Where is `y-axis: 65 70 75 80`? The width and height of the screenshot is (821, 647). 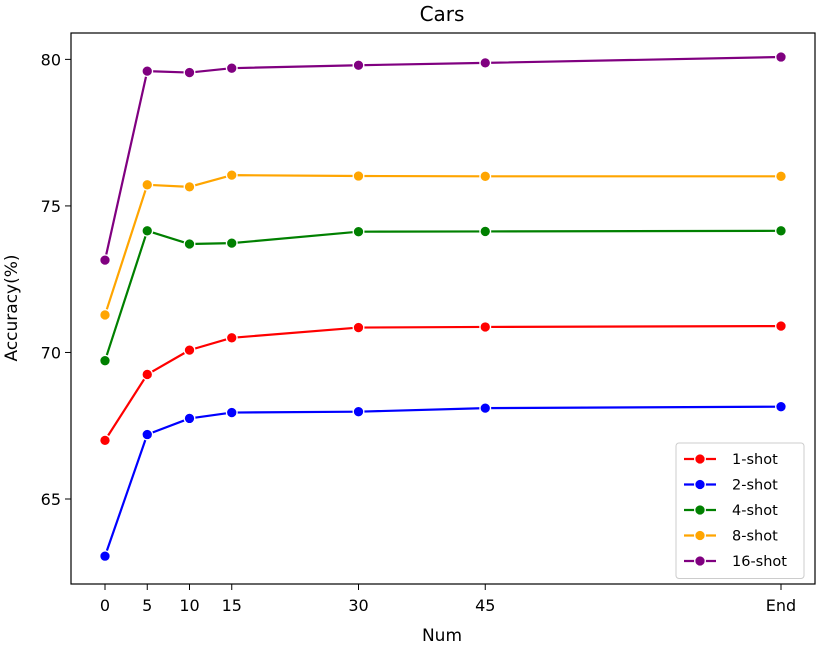 y-axis: 65 70 75 80 is located at coordinates (56, 279).